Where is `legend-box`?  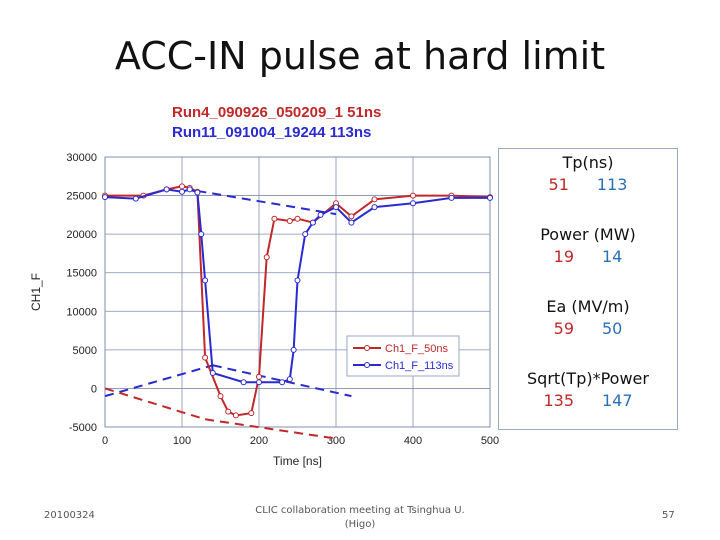 legend-box is located at coordinates (403, 356).